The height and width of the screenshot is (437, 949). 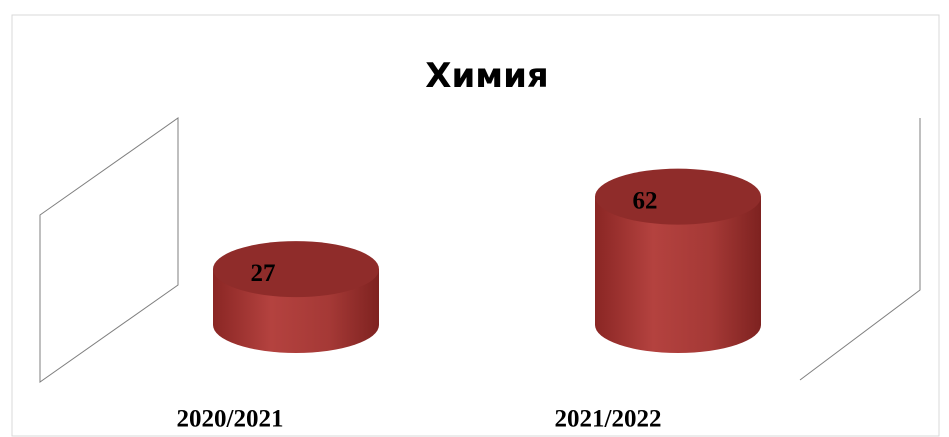 I want to click on data-label: 27, so click(x=263, y=273).